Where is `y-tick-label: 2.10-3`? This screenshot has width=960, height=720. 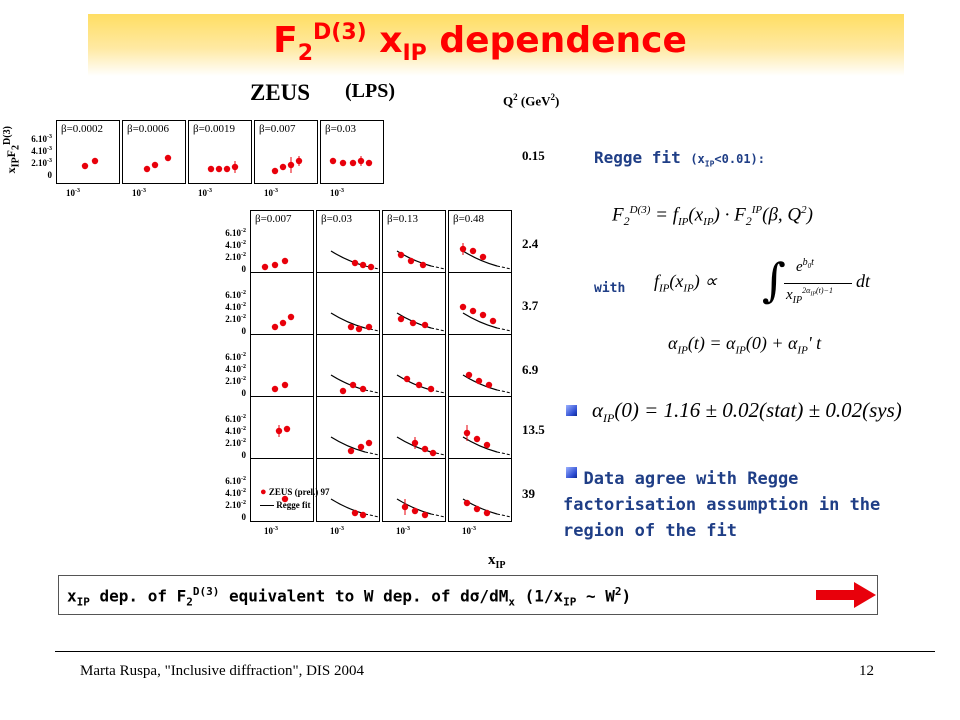 y-tick-label: 2.10-3 is located at coordinates (41, 163).